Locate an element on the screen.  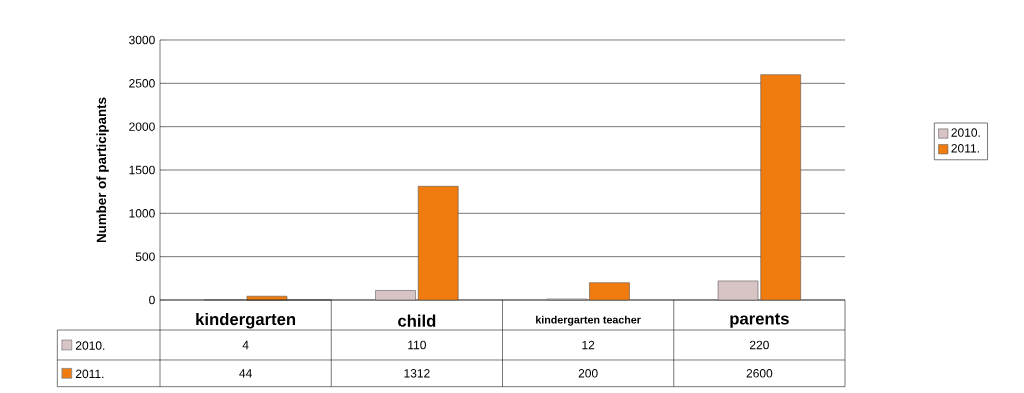
legend-label: 2010. is located at coordinates (90, 345).